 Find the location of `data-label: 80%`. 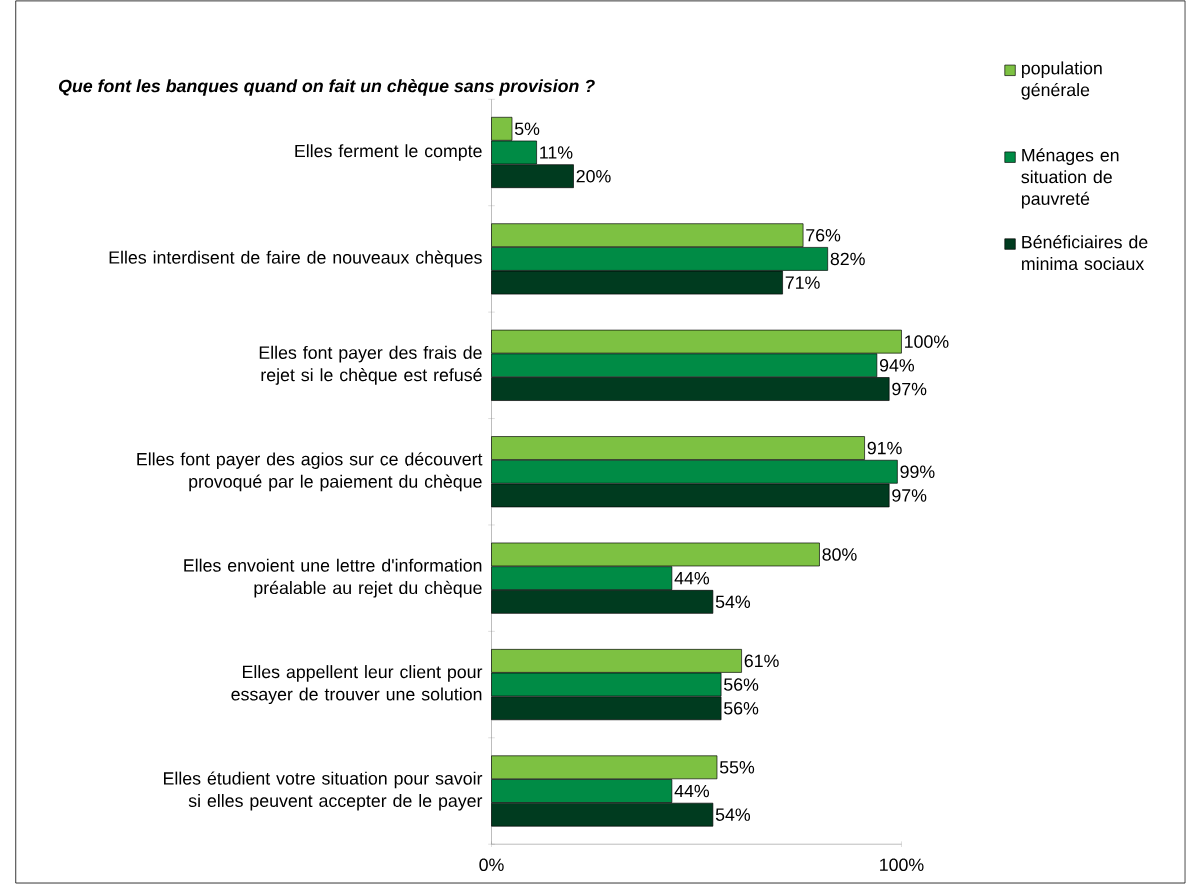

data-label: 80% is located at coordinates (839, 554).